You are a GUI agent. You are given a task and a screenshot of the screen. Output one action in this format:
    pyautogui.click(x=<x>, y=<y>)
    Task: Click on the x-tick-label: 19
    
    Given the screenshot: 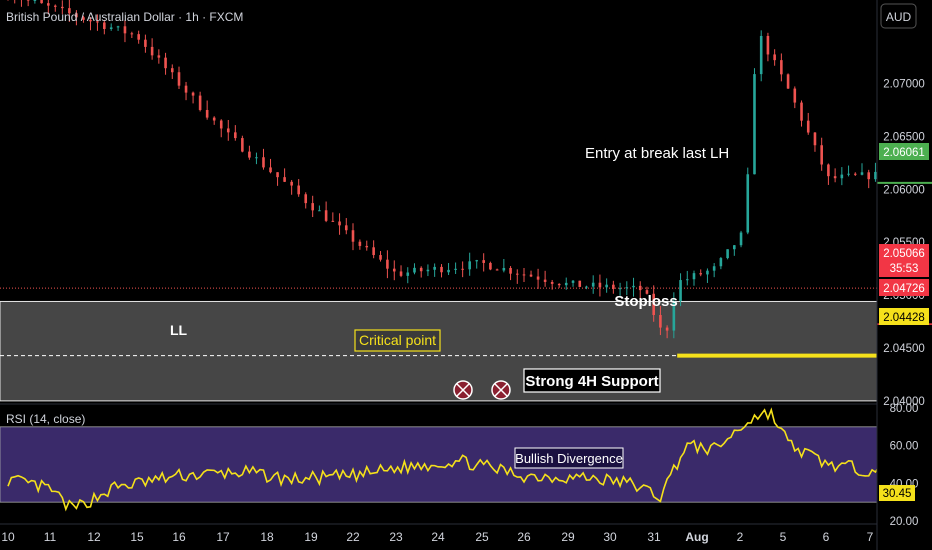 What is the action you would take?
    pyautogui.click(x=311, y=537)
    